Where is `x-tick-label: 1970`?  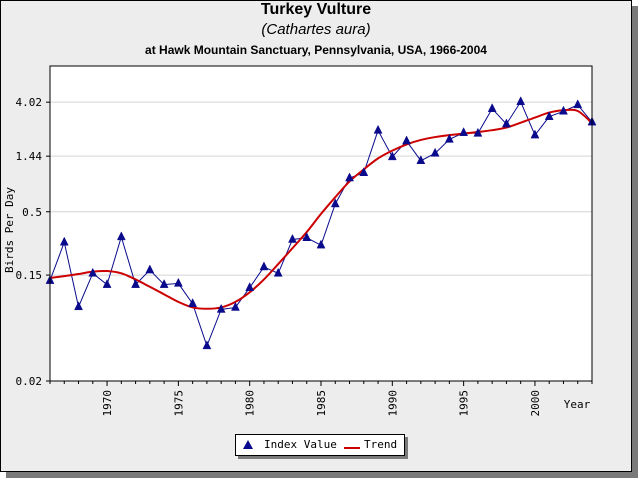
x-tick-label: 1970 is located at coordinates (107, 403).